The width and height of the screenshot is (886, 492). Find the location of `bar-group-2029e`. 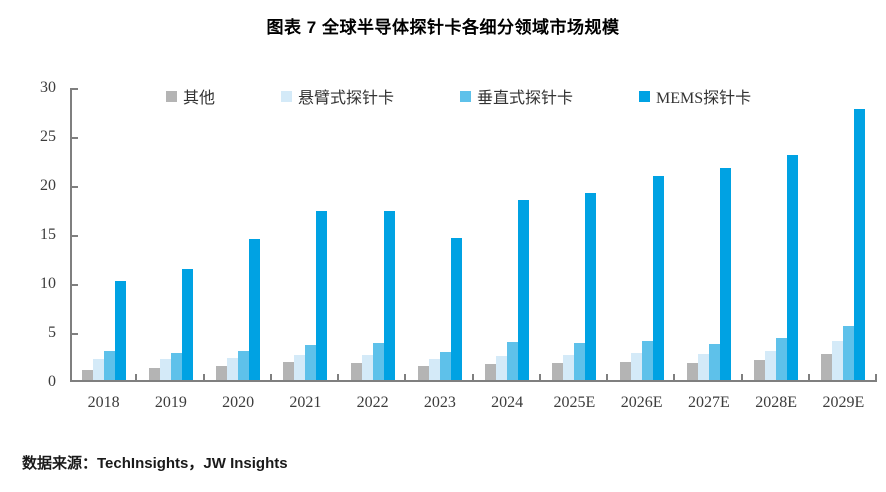

bar-group-2029e is located at coordinates (843, 234).